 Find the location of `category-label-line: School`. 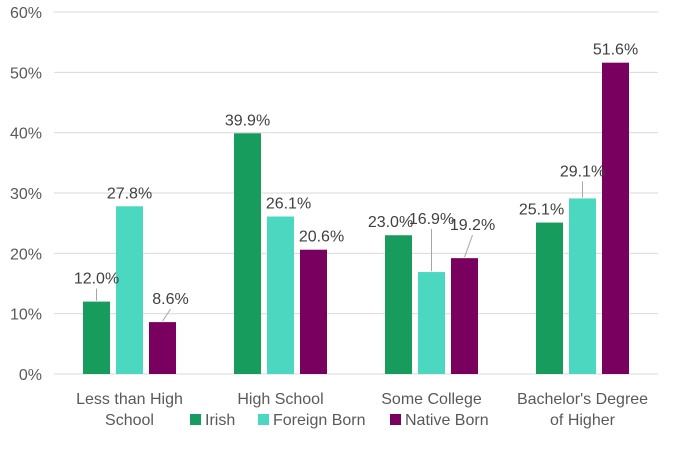

category-label-line: School is located at coordinates (129, 420).